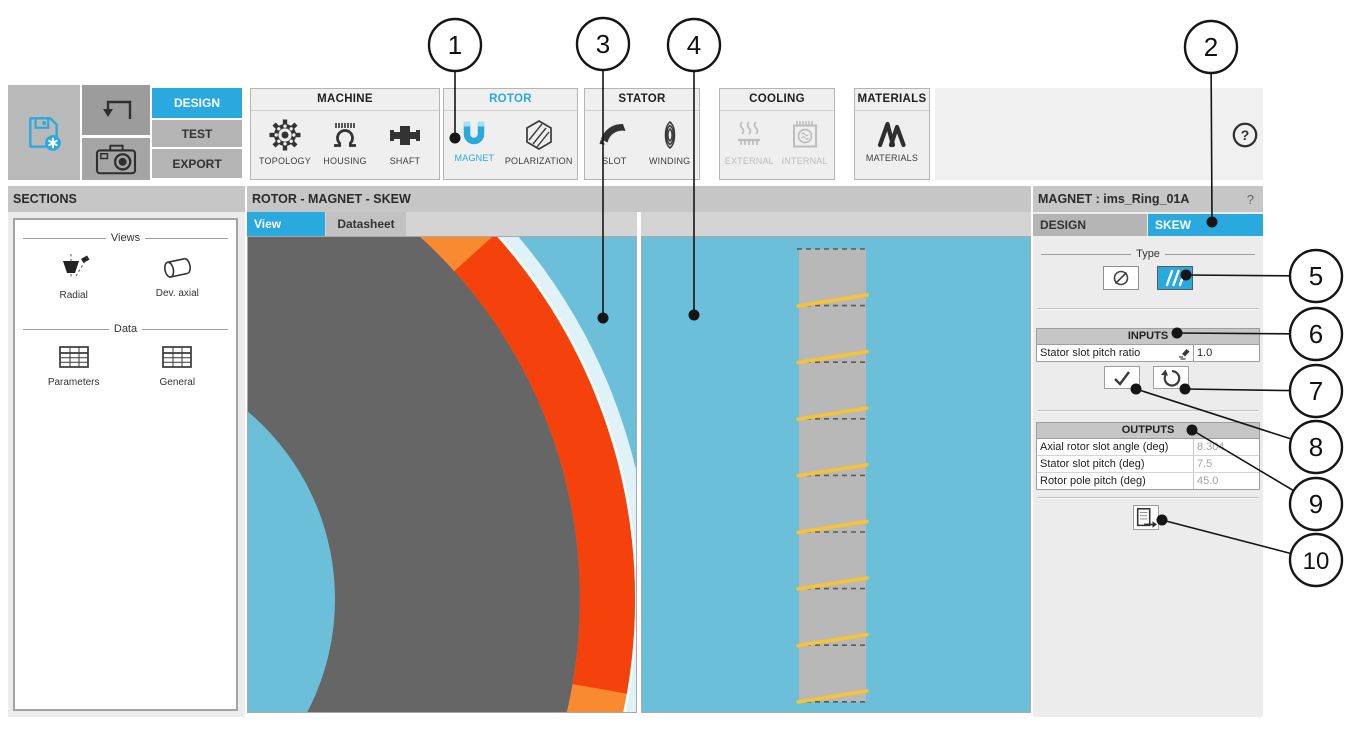 This screenshot has height=734, width=1355. Describe the element at coordinates (345, 100) in the screenshot. I see `group-title-machine: MACHINE` at that location.